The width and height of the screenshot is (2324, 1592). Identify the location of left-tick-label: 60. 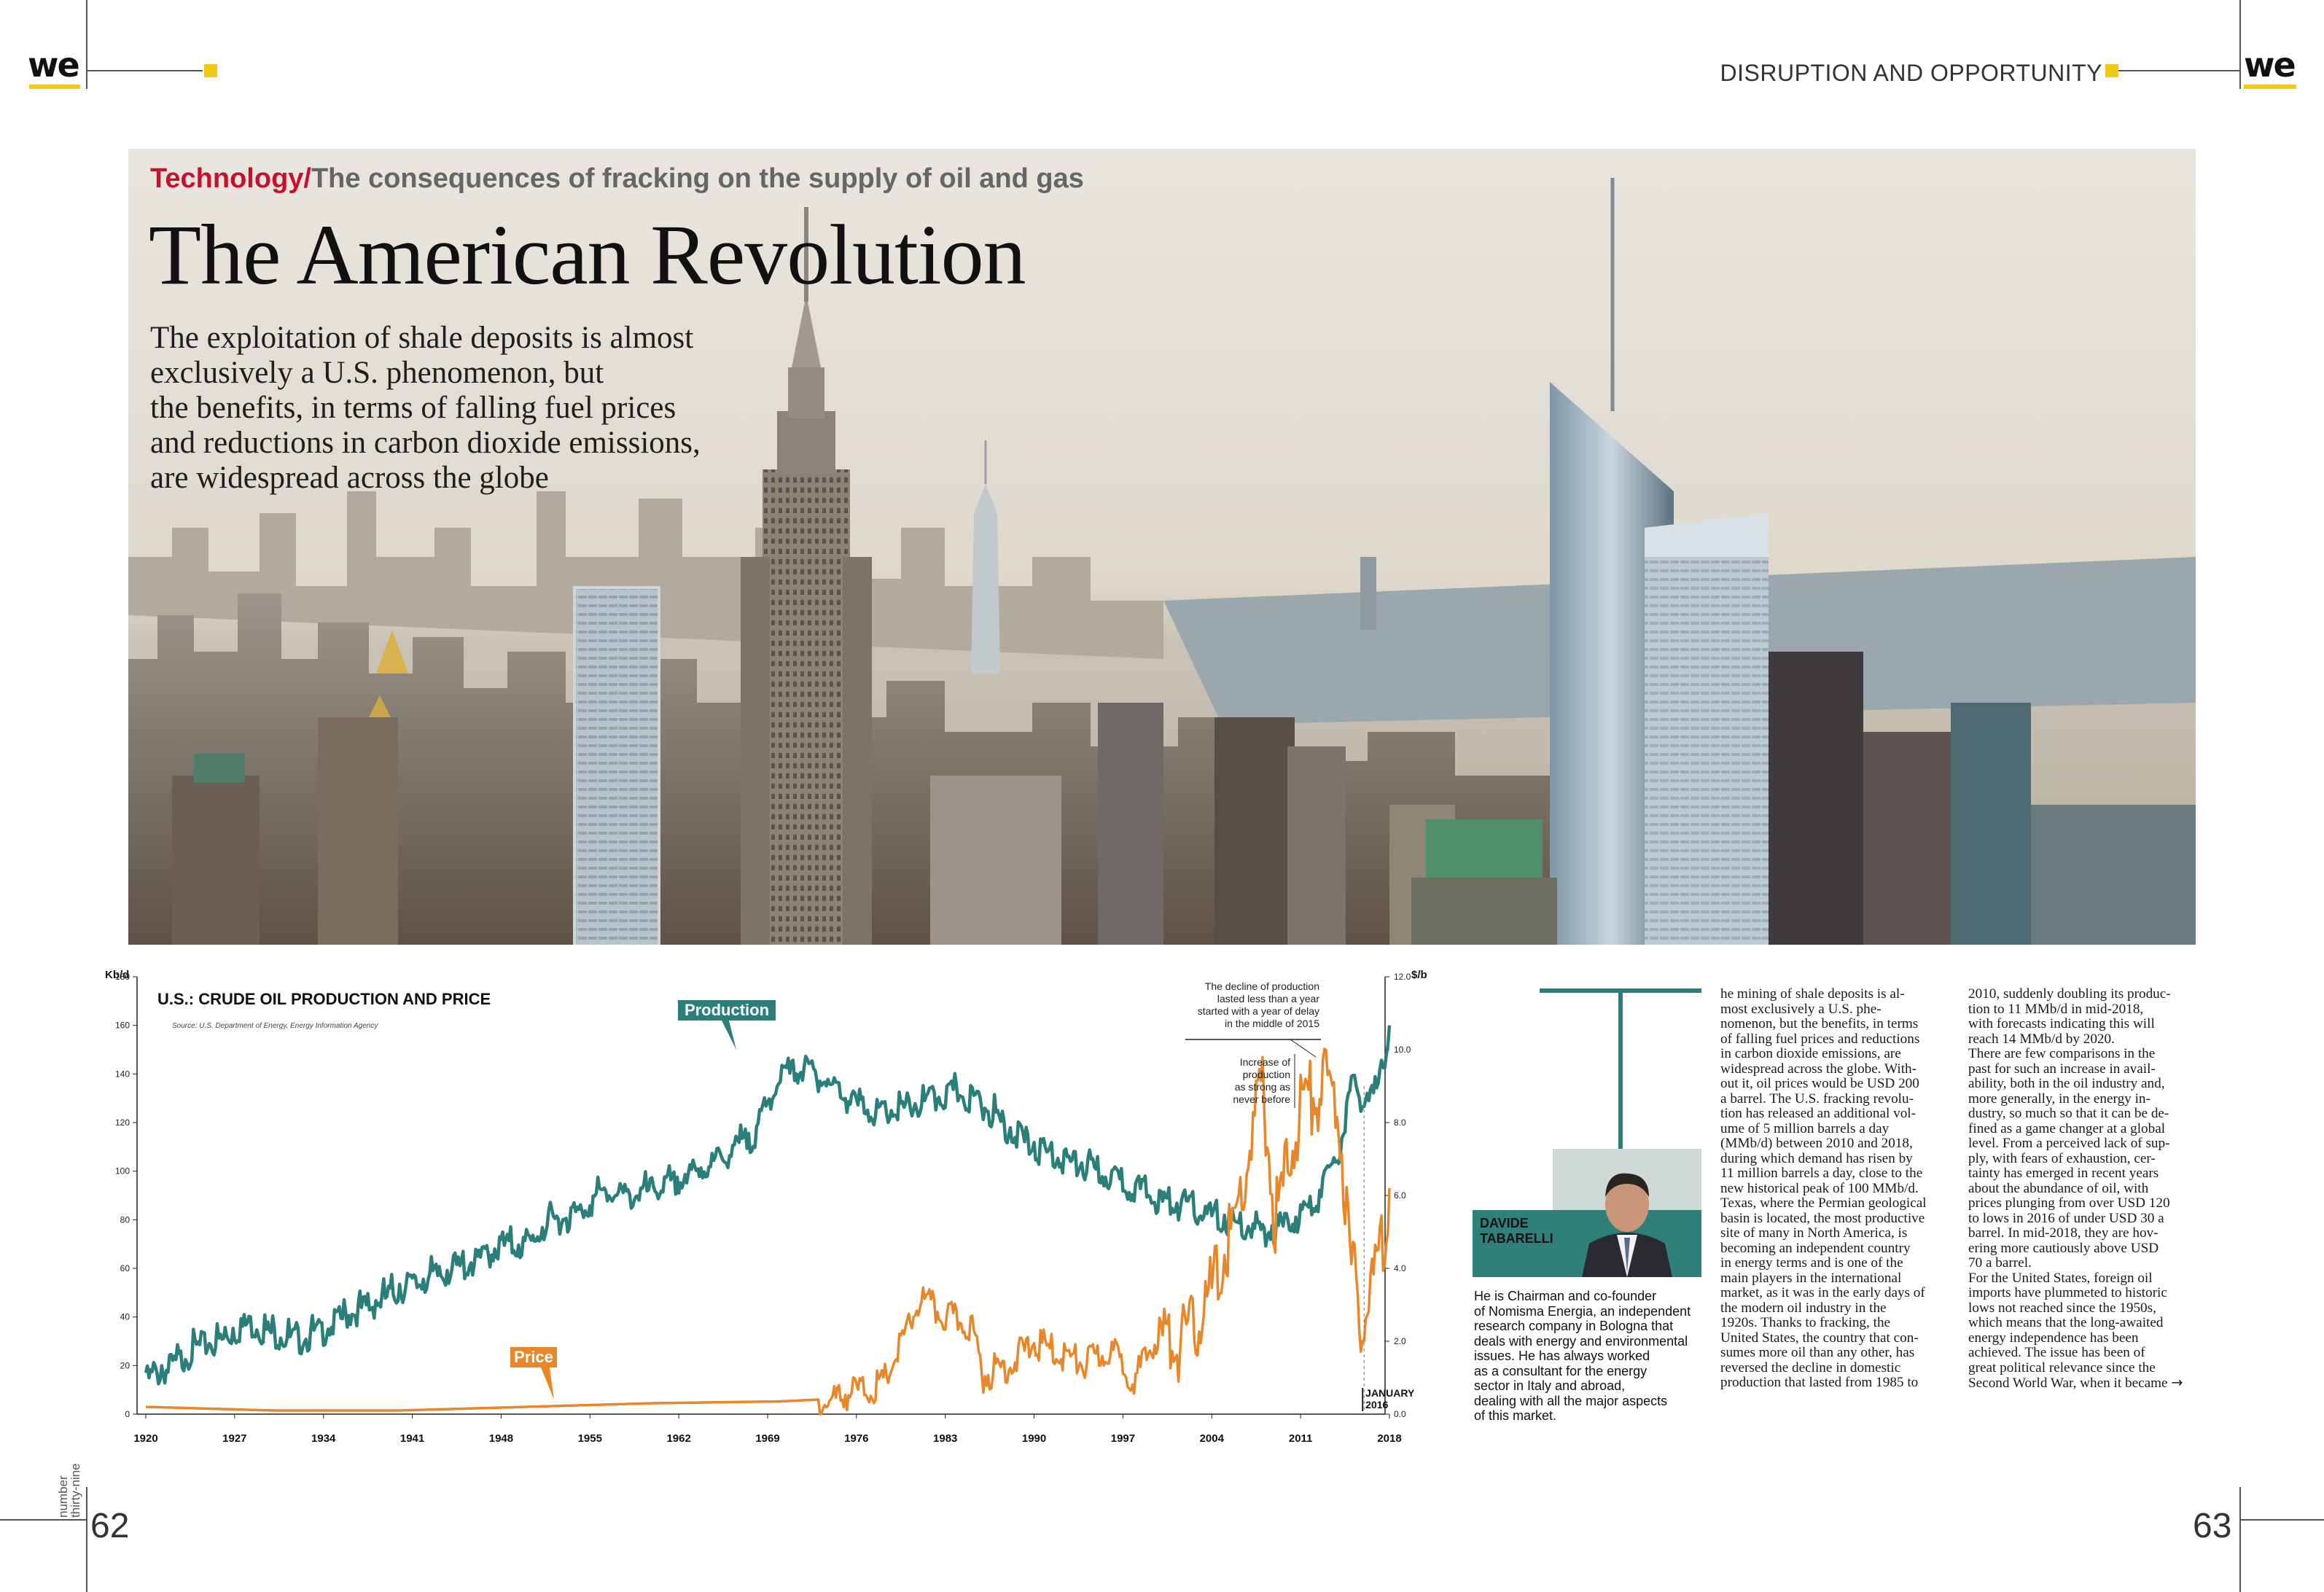
(125, 1268).